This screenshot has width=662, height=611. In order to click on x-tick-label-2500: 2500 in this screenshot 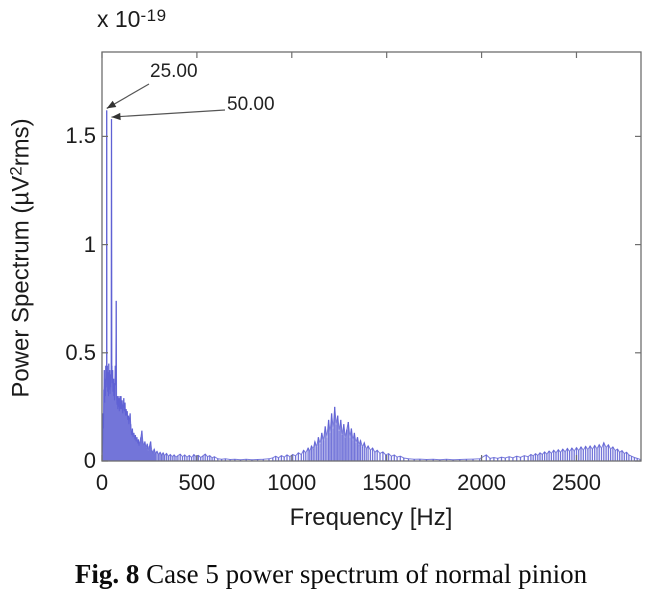, I will do `click(576, 482)`.